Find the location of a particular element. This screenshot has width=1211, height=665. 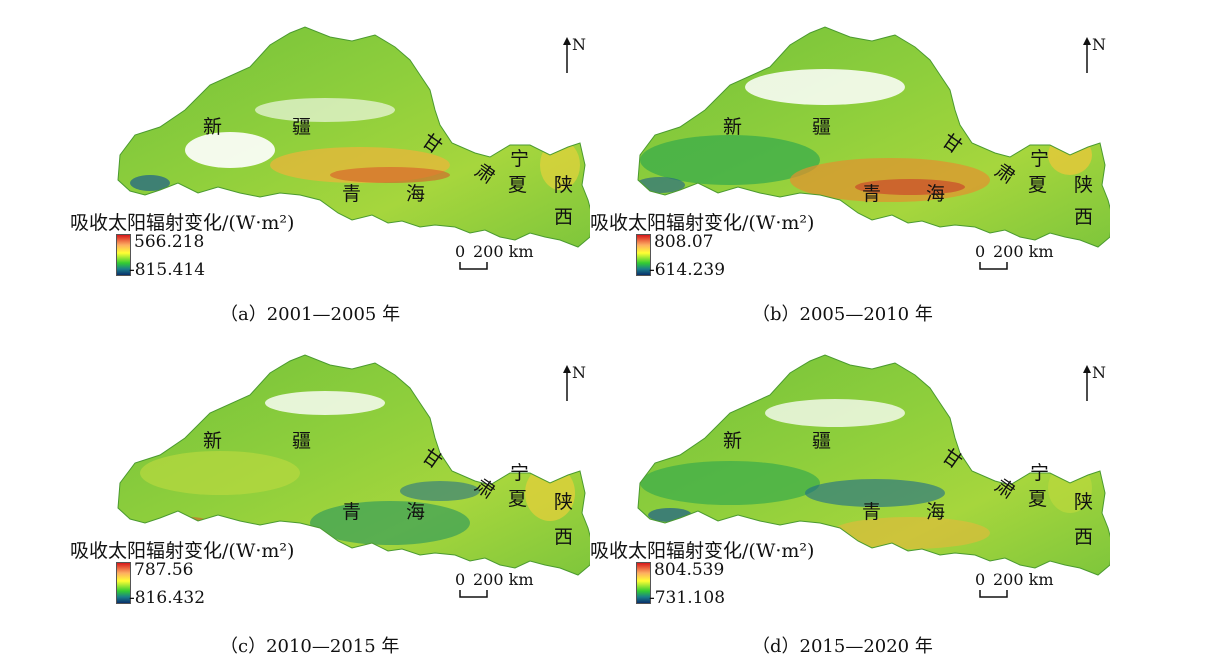

legend-max-value: 787.56 is located at coordinates (164, 570).